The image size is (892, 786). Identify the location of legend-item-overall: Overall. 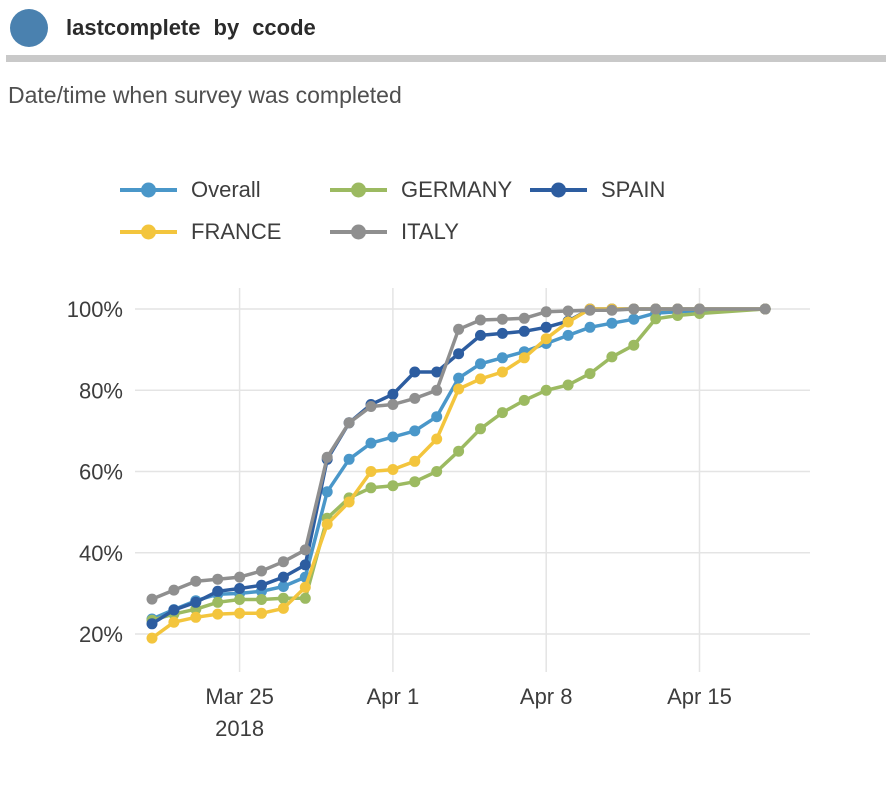
(225, 190).